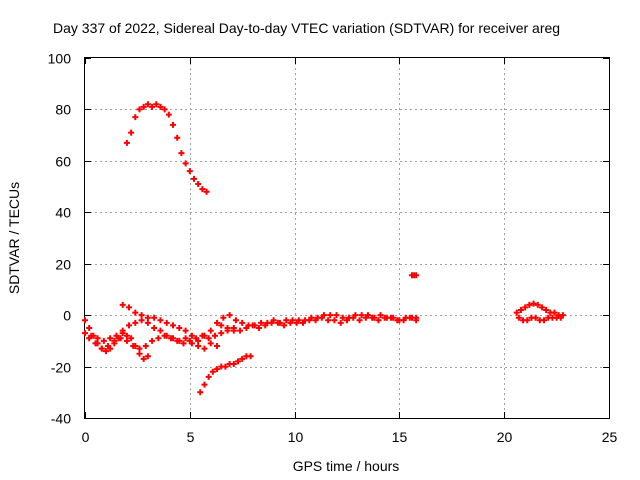  I want to click on x-tick-label: 25, so click(610, 437).